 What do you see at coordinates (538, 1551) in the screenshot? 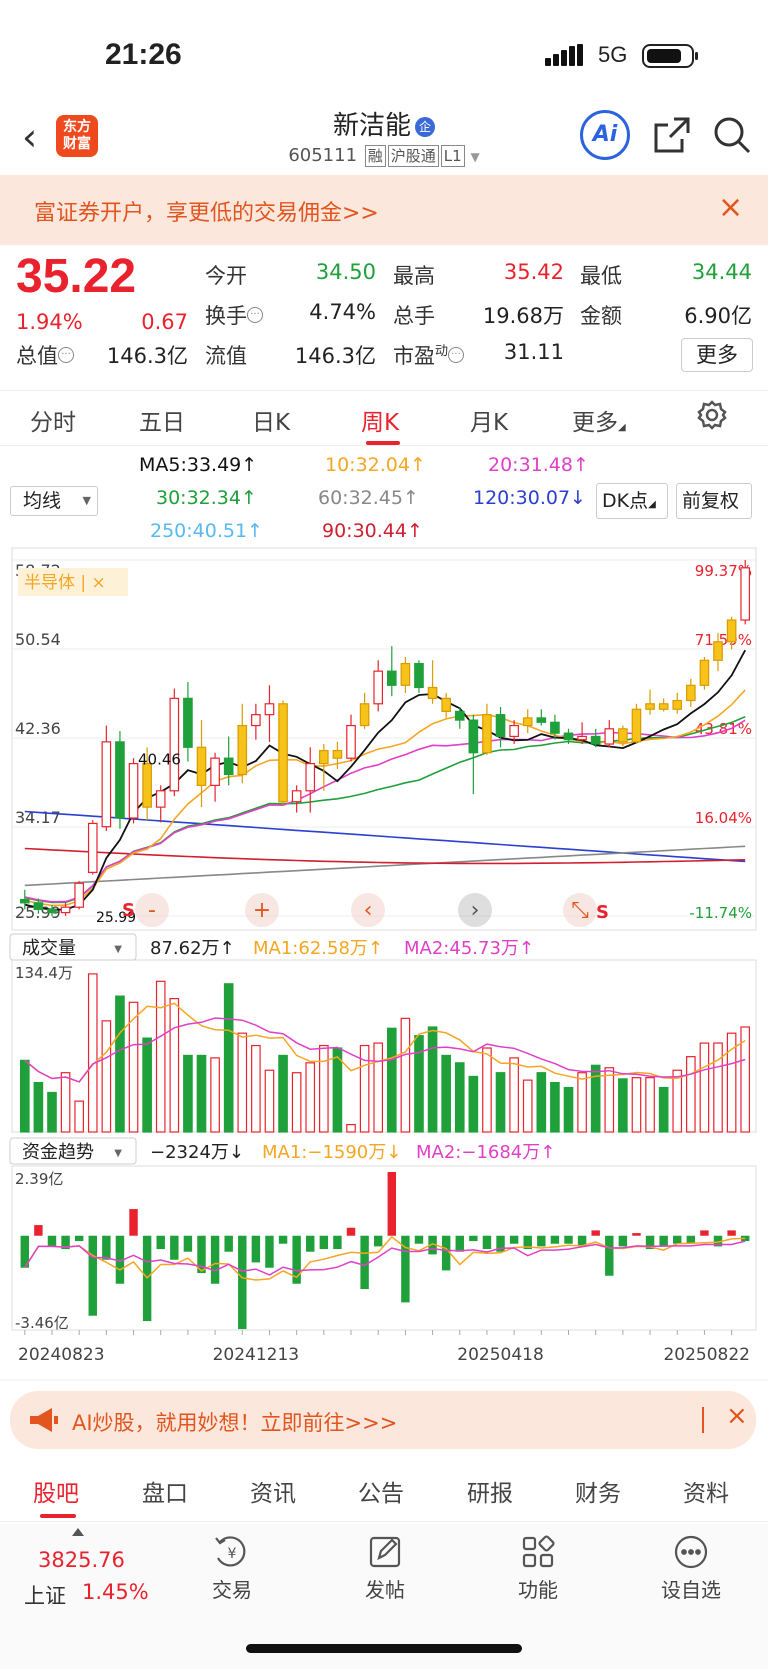
I see `grid-icon` at bounding box center [538, 1551].